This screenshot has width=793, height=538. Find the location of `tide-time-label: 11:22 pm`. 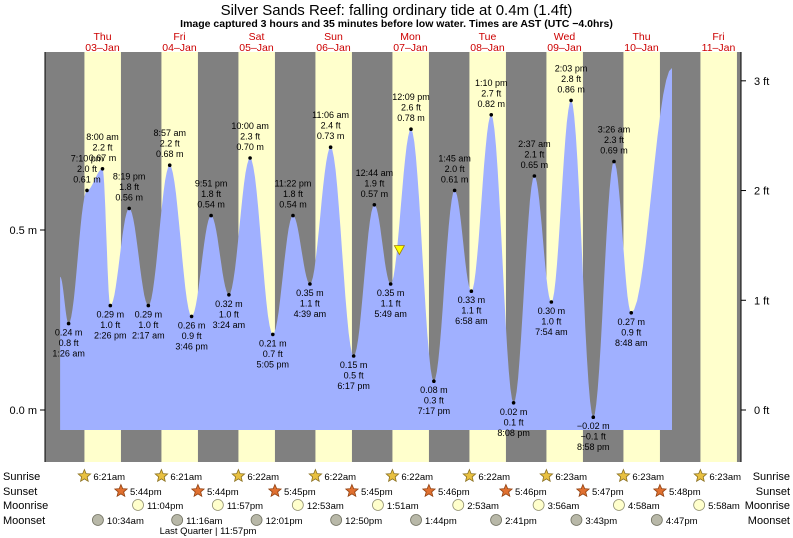

tide-time-label: 11:22 pm is located at coordinates (293, 184).